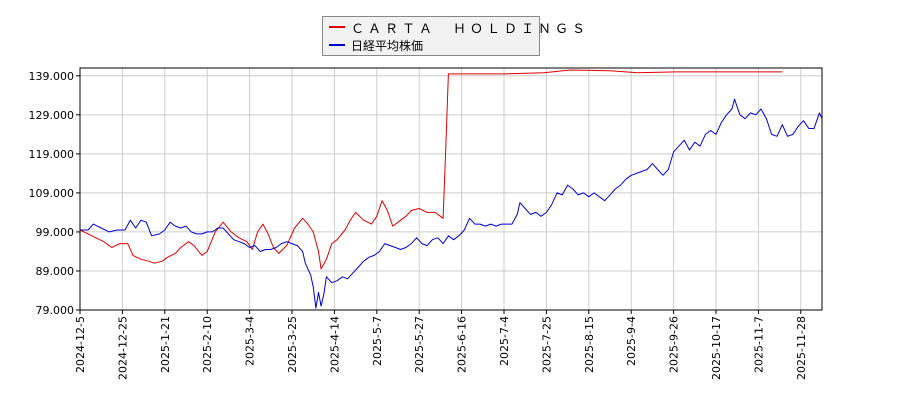 Image resolution: width=900 pixels, height=400 pixels. Describe the element at coordinates (758, 344) in the screenshot. I see `x-tick-label: 2025-11-7` at that location.